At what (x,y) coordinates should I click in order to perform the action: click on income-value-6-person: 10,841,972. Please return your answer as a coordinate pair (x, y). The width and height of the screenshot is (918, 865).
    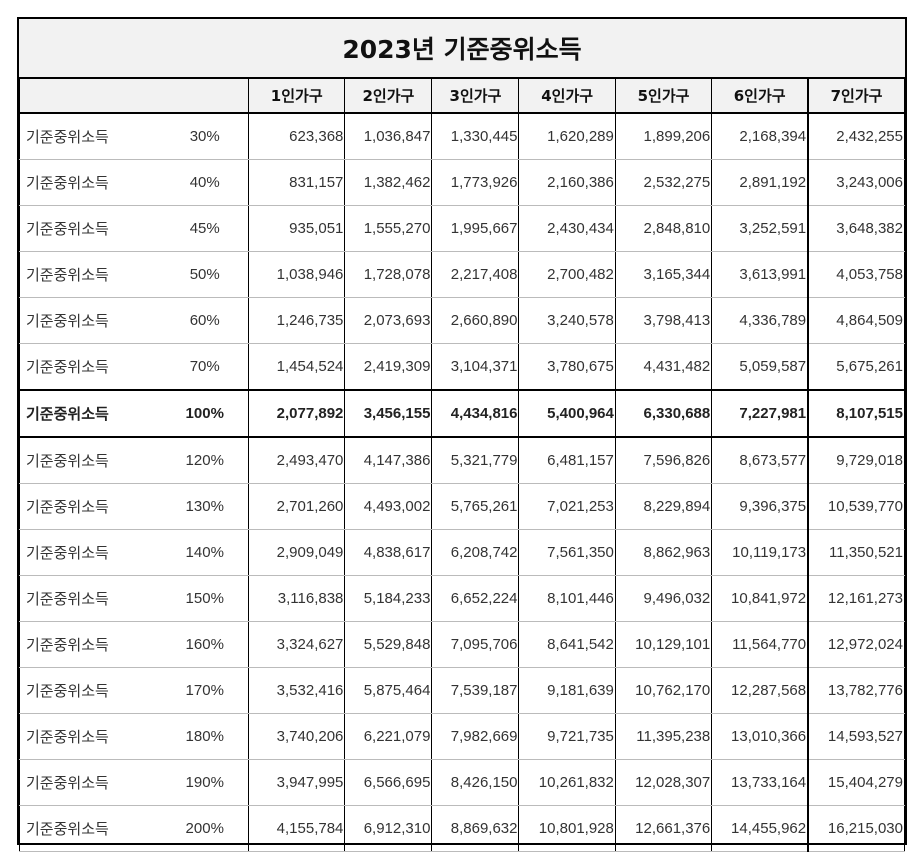
    Looking at the image, I should click on (760, 598).